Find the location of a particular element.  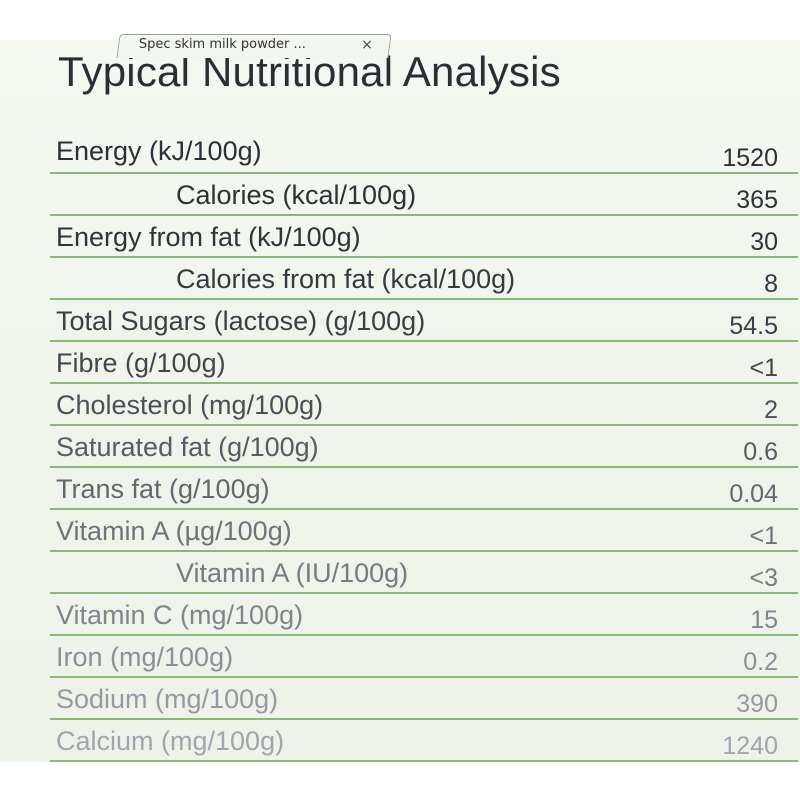

table-row: Trans fat (g/100g) 0.04 is located at coordinates (424, 489).